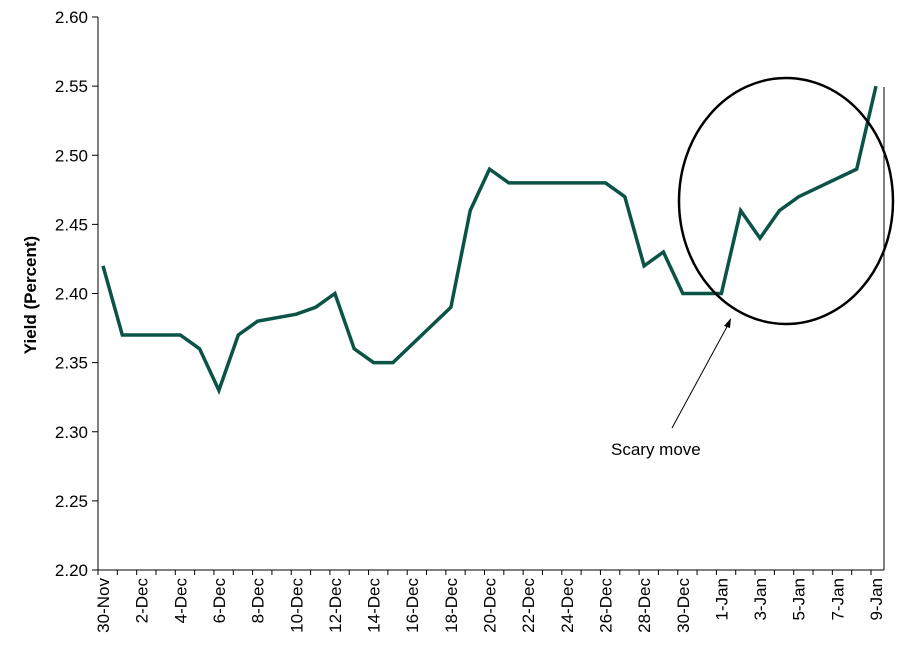  Describe the element at coordinates (219, 601) in the screenshot. I see `x-tick-label: 6-Dec` at that location.